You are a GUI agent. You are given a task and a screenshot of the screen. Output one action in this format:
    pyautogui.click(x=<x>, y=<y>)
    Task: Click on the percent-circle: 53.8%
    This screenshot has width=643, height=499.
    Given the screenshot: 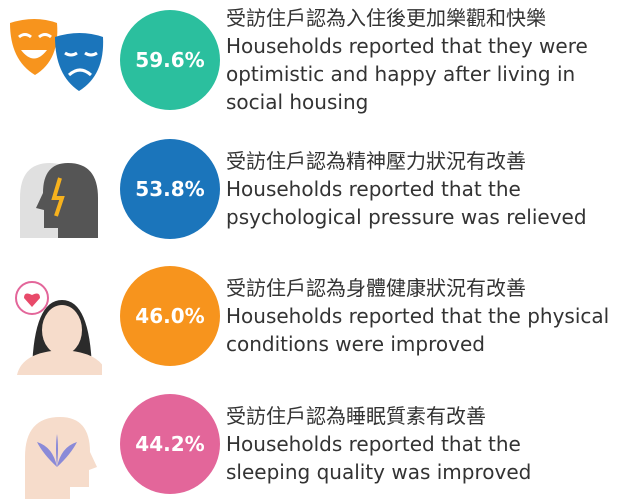 What is the action you would take?
    pyautogui.click(x=170, y=189)
    